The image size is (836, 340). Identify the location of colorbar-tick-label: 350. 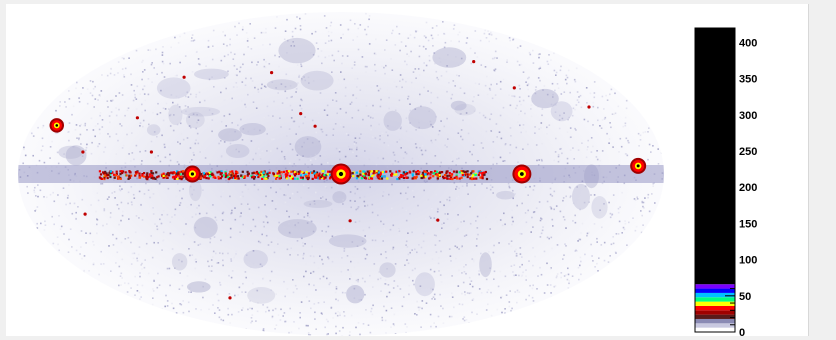
(748, 80).